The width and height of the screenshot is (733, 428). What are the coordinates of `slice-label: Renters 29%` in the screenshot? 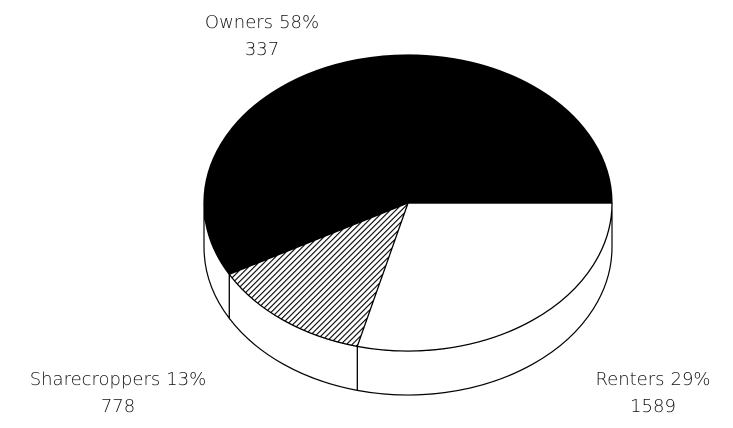 It's located at (652, 379).